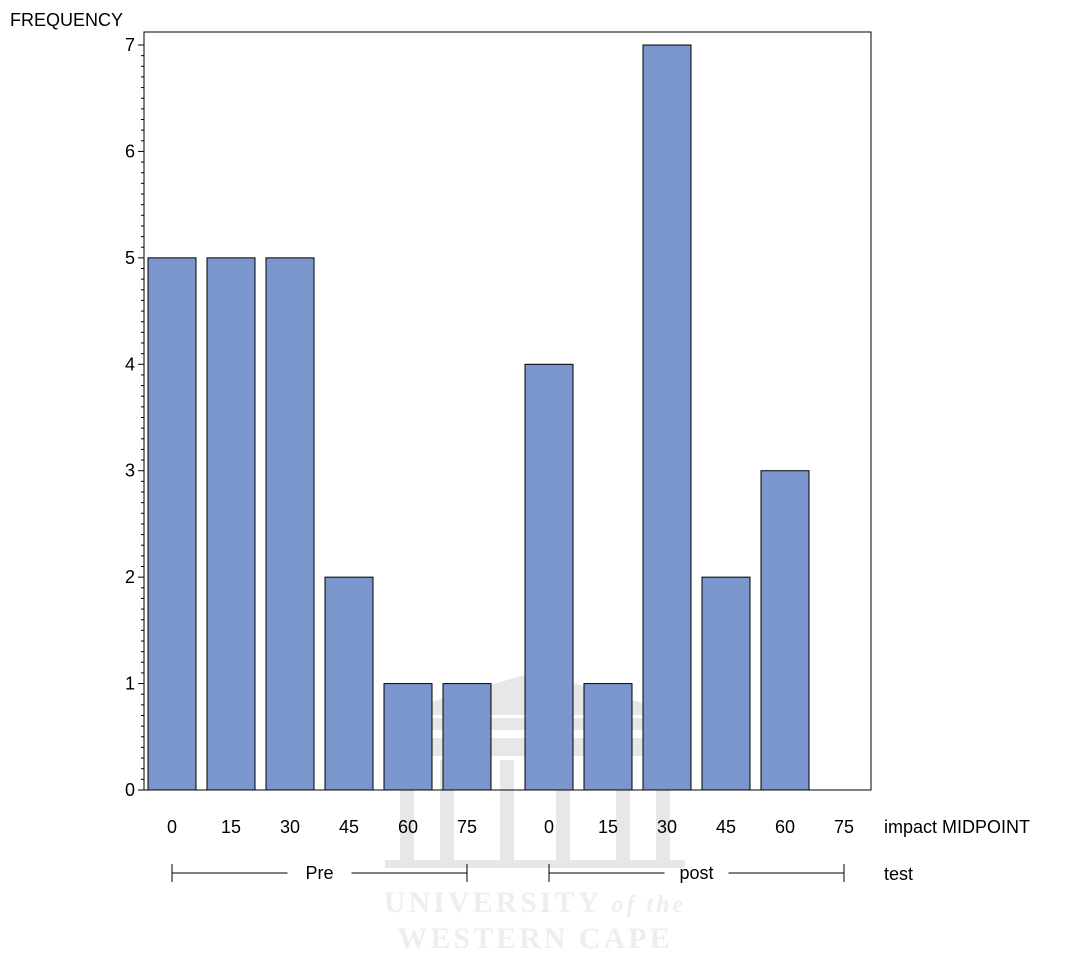 This screenshot has height=976, width=1083. I want to click on group-label-post: post, so click(696, 873).